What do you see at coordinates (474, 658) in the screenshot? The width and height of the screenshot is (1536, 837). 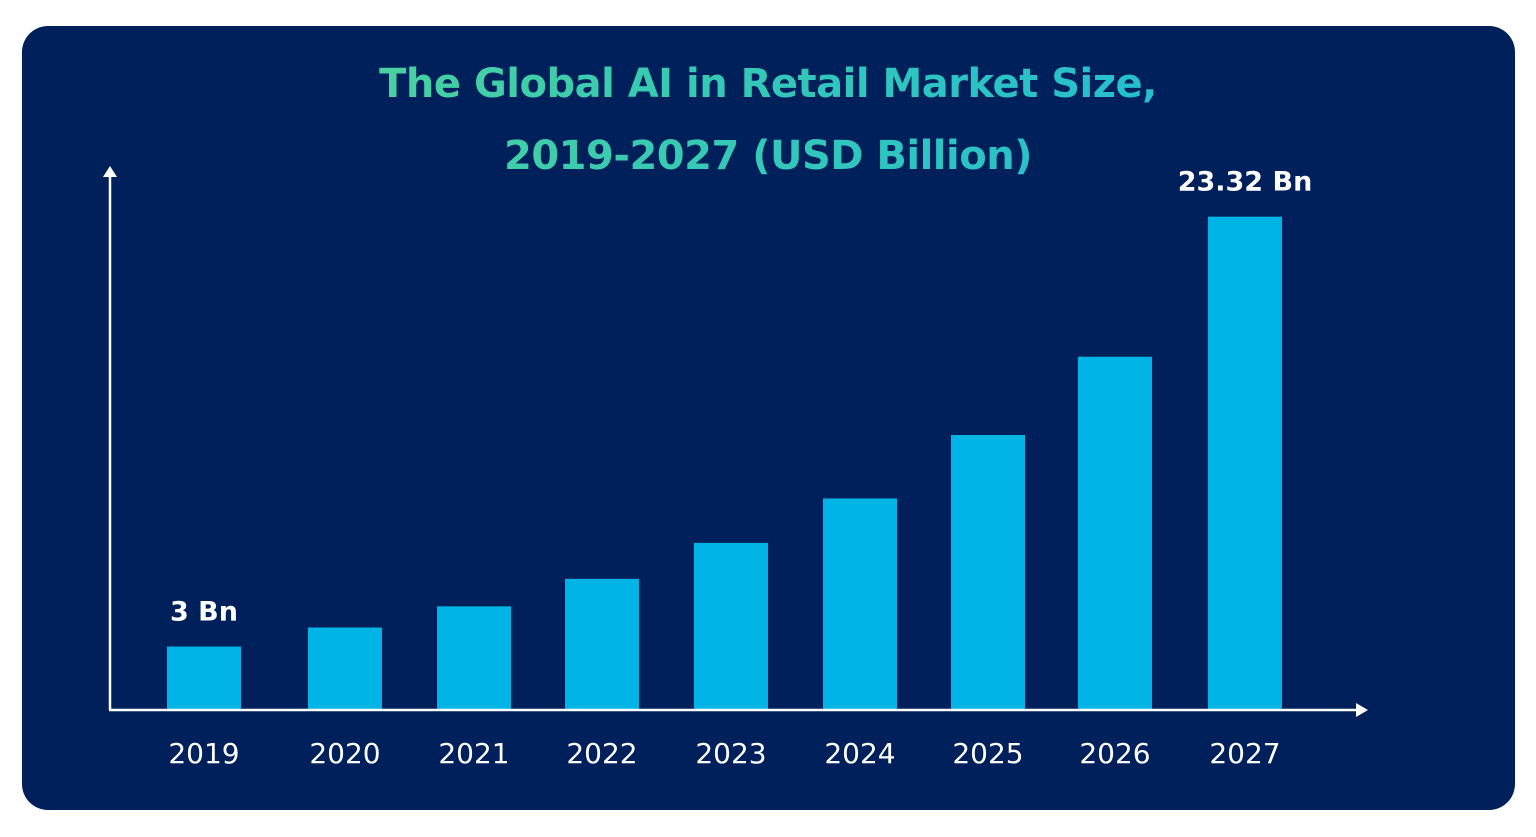 I see `bar-2021` at bounding box center [474, 658].